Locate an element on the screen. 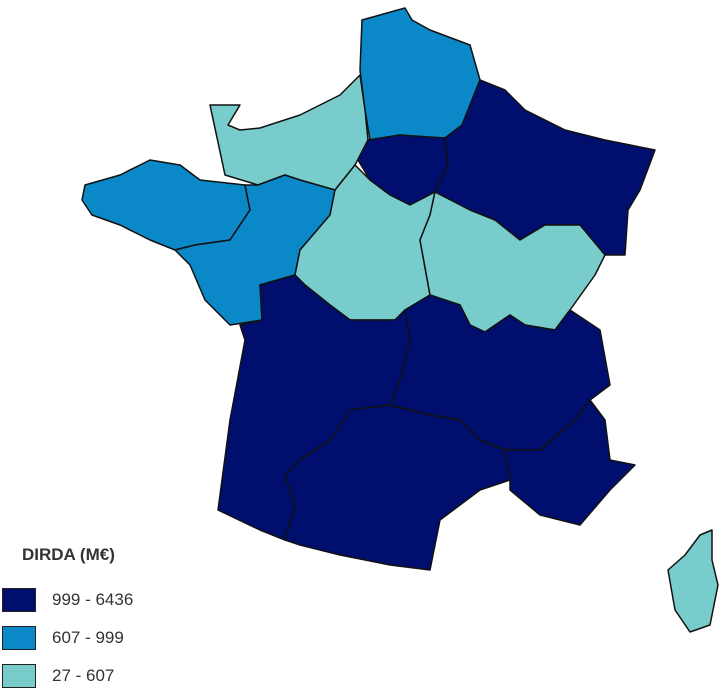 This screenshot has width=723, height=696. legend-item: 999 - 6436 is located at coordinates (67, 600).